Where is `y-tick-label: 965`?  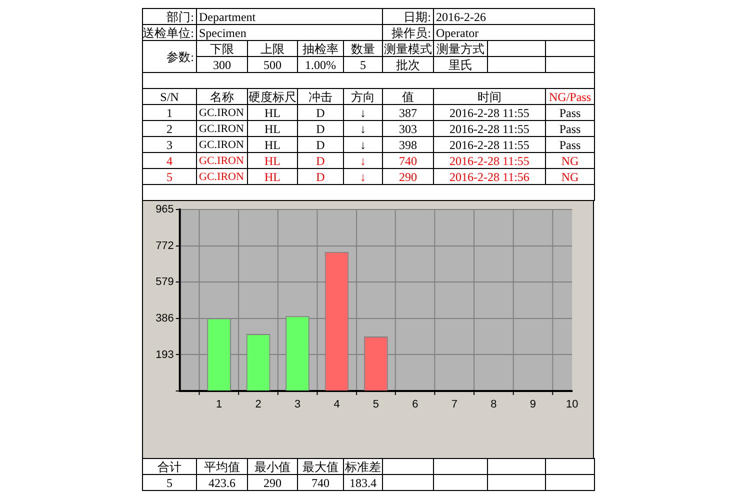 y-tick-label: 965 is located at coordinates (165, 210).